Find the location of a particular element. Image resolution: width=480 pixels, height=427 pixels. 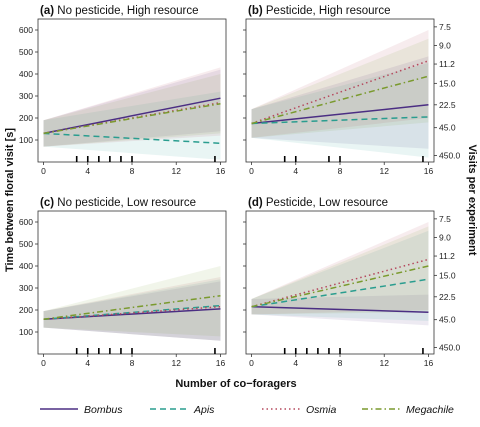

panel-title-text: No pesticide, High resource is located at coordinates (126, 11).